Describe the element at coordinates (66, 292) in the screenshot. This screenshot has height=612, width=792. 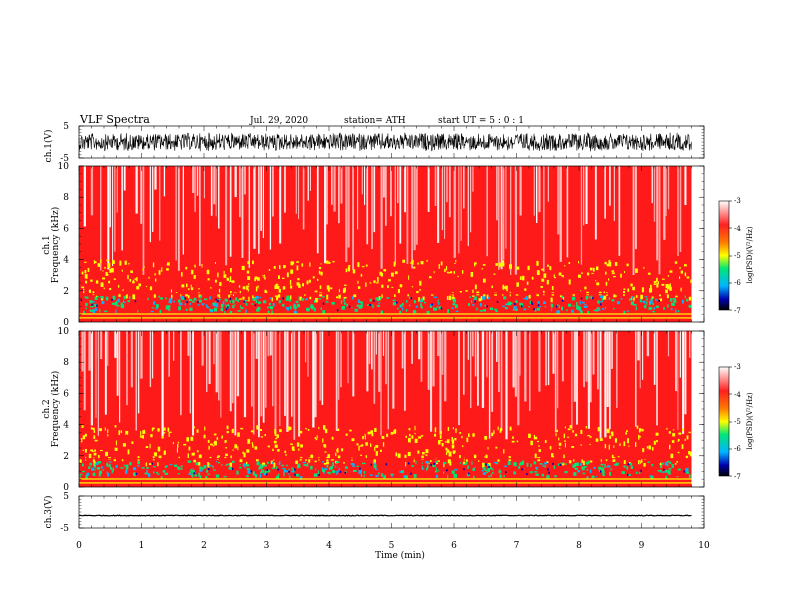
I see `y-tick-label: 2` at that location.